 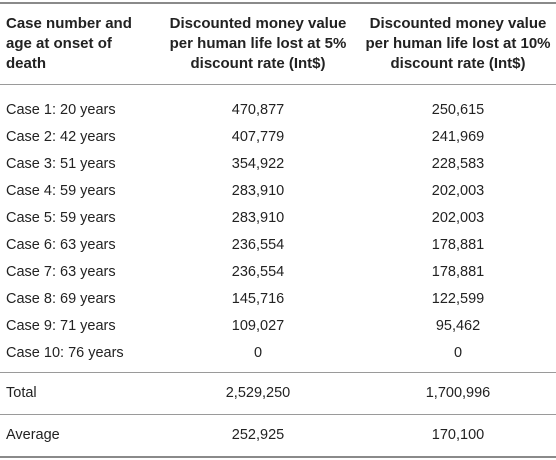 What do you see at coordinates (61, 137) in the screenshot?
I see `case-cell: Case 2: 42 years` at bounding box center [61, 137].